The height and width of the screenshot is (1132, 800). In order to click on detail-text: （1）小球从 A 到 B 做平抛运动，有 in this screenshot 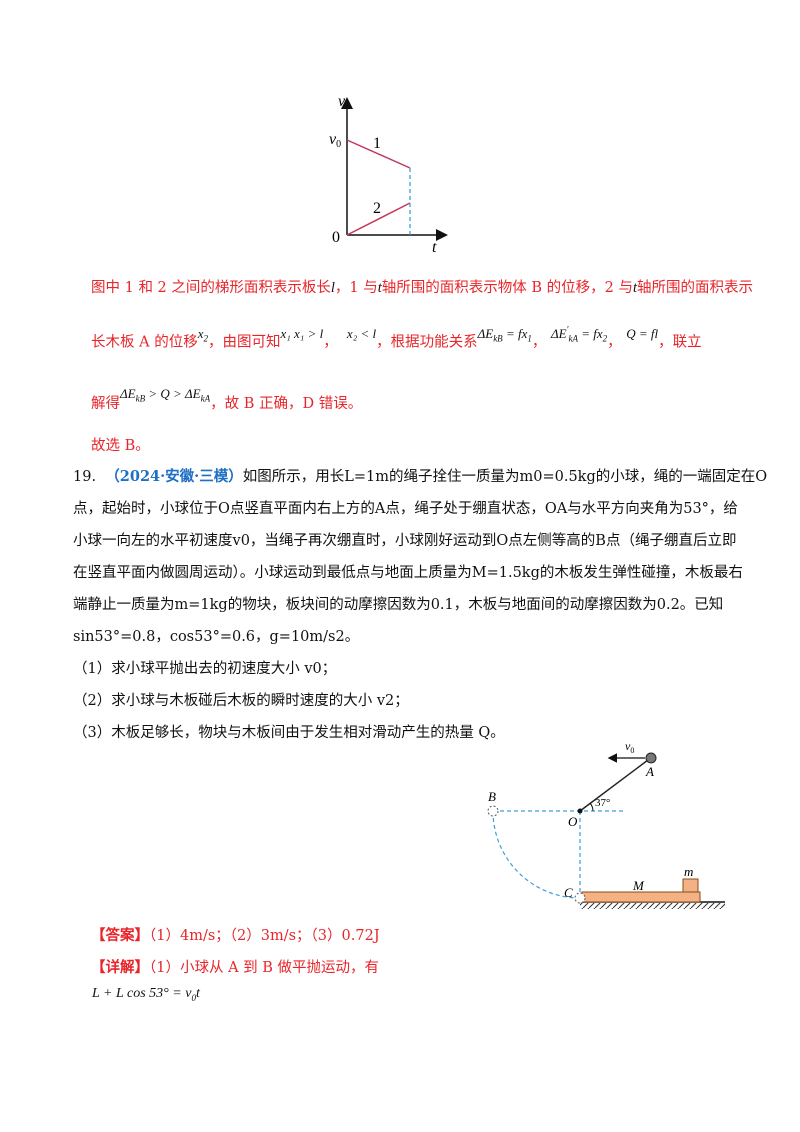, I will do `click(264, 968)`.